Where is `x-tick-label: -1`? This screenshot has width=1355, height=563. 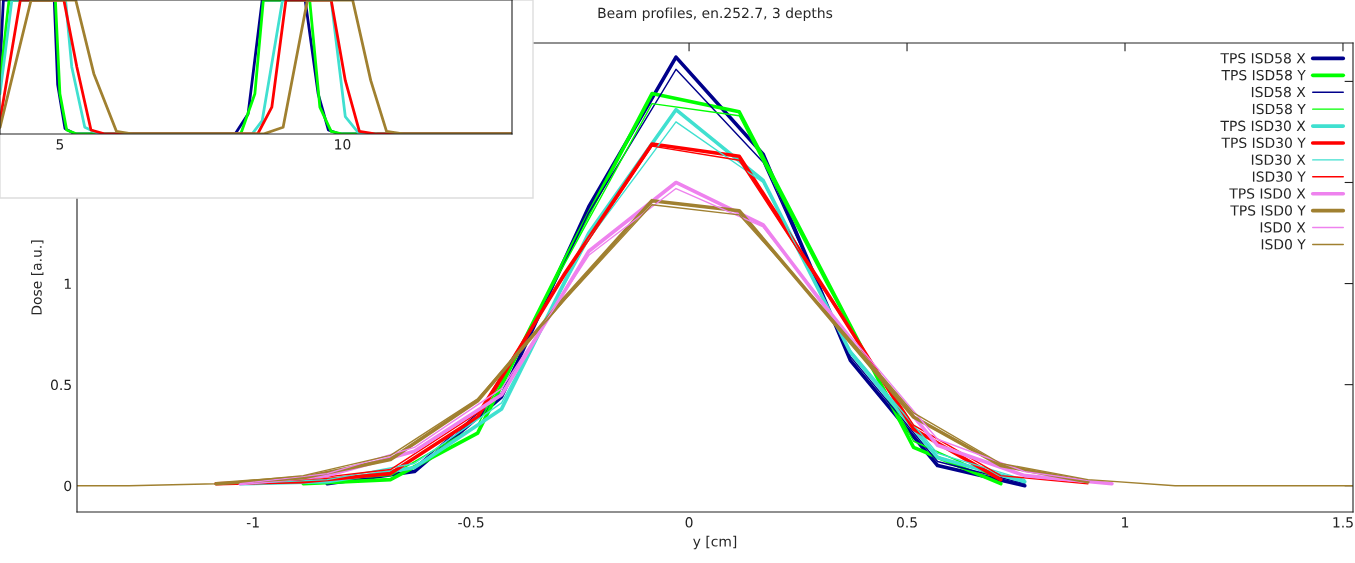
x-tick-label: -1 is located at coordinates (252, 522).